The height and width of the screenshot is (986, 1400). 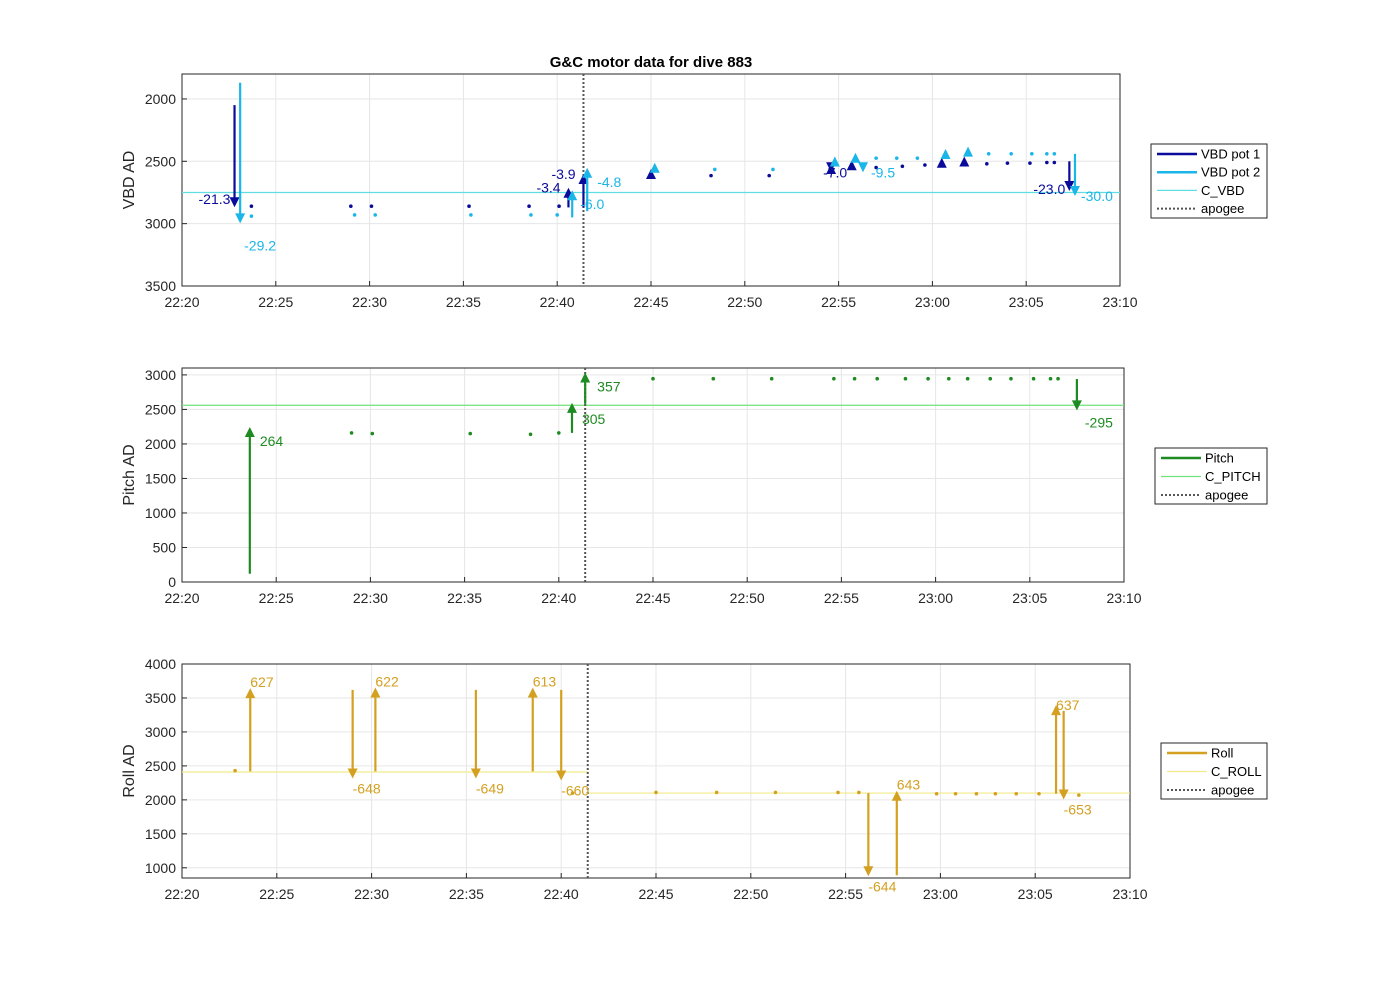 What do you see at coordinates (262, 682) in the screenshot?
I see `move-label: 627` at bounding box center [262, 682].